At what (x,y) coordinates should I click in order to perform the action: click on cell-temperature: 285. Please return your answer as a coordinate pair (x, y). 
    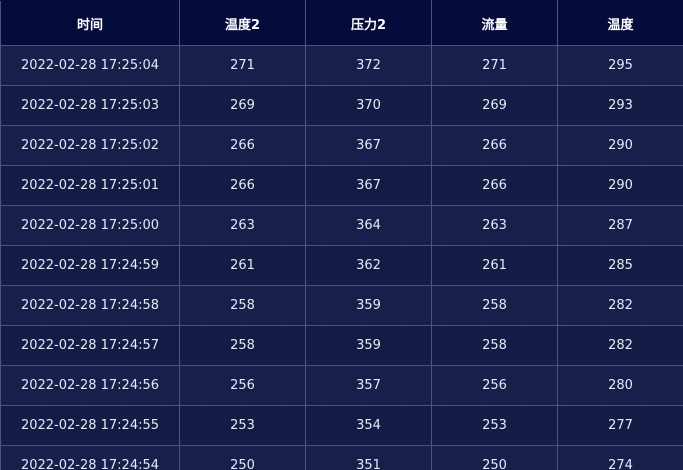
    Looking at the image, I should click on (620, 265).